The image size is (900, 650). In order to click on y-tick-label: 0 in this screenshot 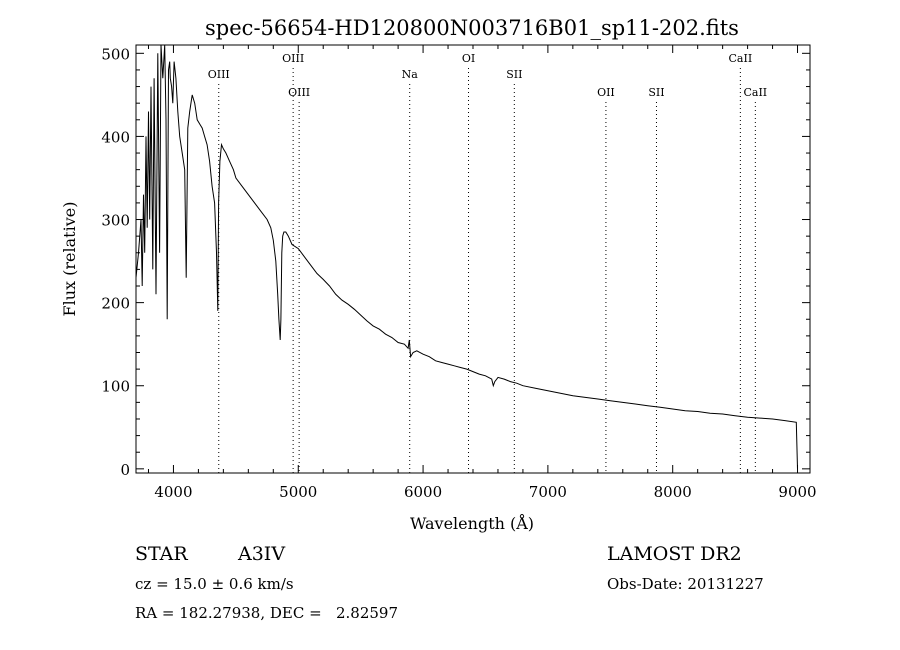, I will do `click(125, 470)`.